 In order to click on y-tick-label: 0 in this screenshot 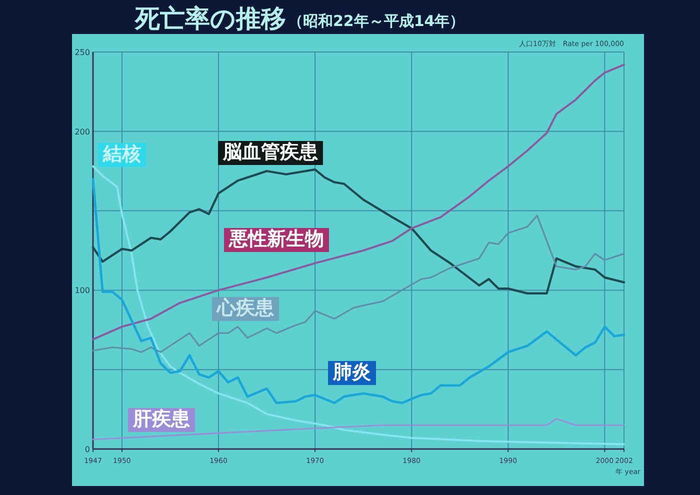, I will do `click(87, 449)`.